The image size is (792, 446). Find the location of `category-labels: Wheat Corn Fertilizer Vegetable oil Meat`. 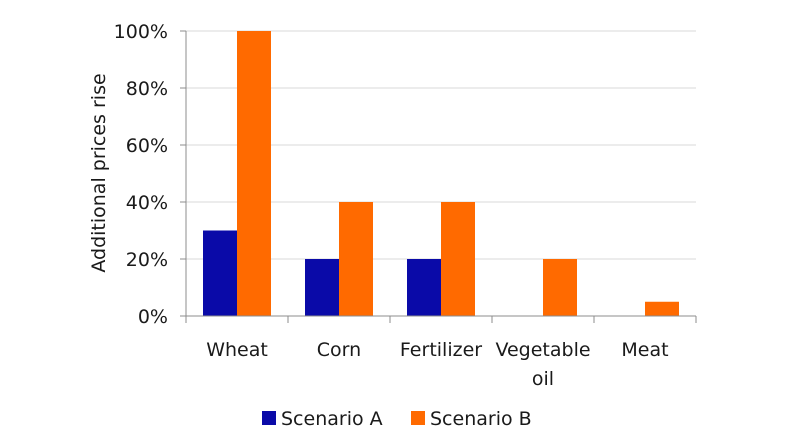

category-labels: Wheat Corn Fertilizer Vegetable oil Meat is located at coordinates (437, 364).